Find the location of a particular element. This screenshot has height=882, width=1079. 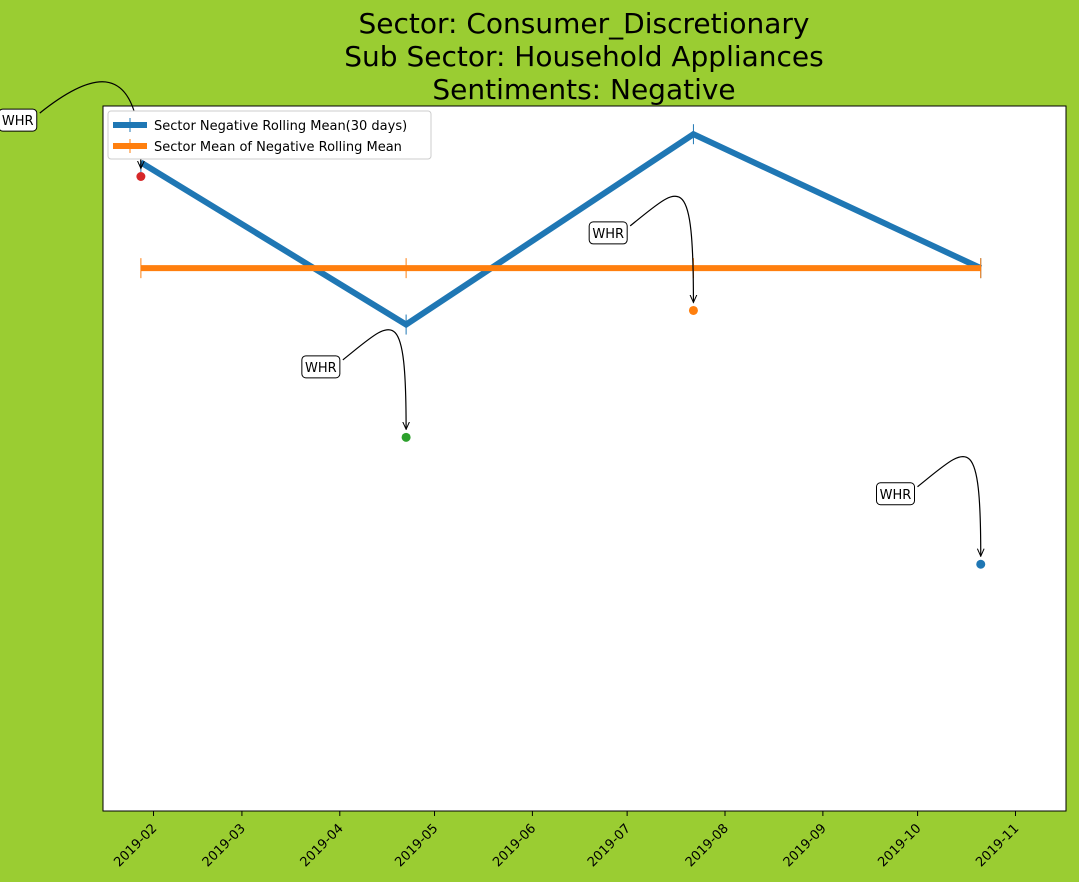

x-tick-label: 2019-05 is located at coordinates (416, 845).